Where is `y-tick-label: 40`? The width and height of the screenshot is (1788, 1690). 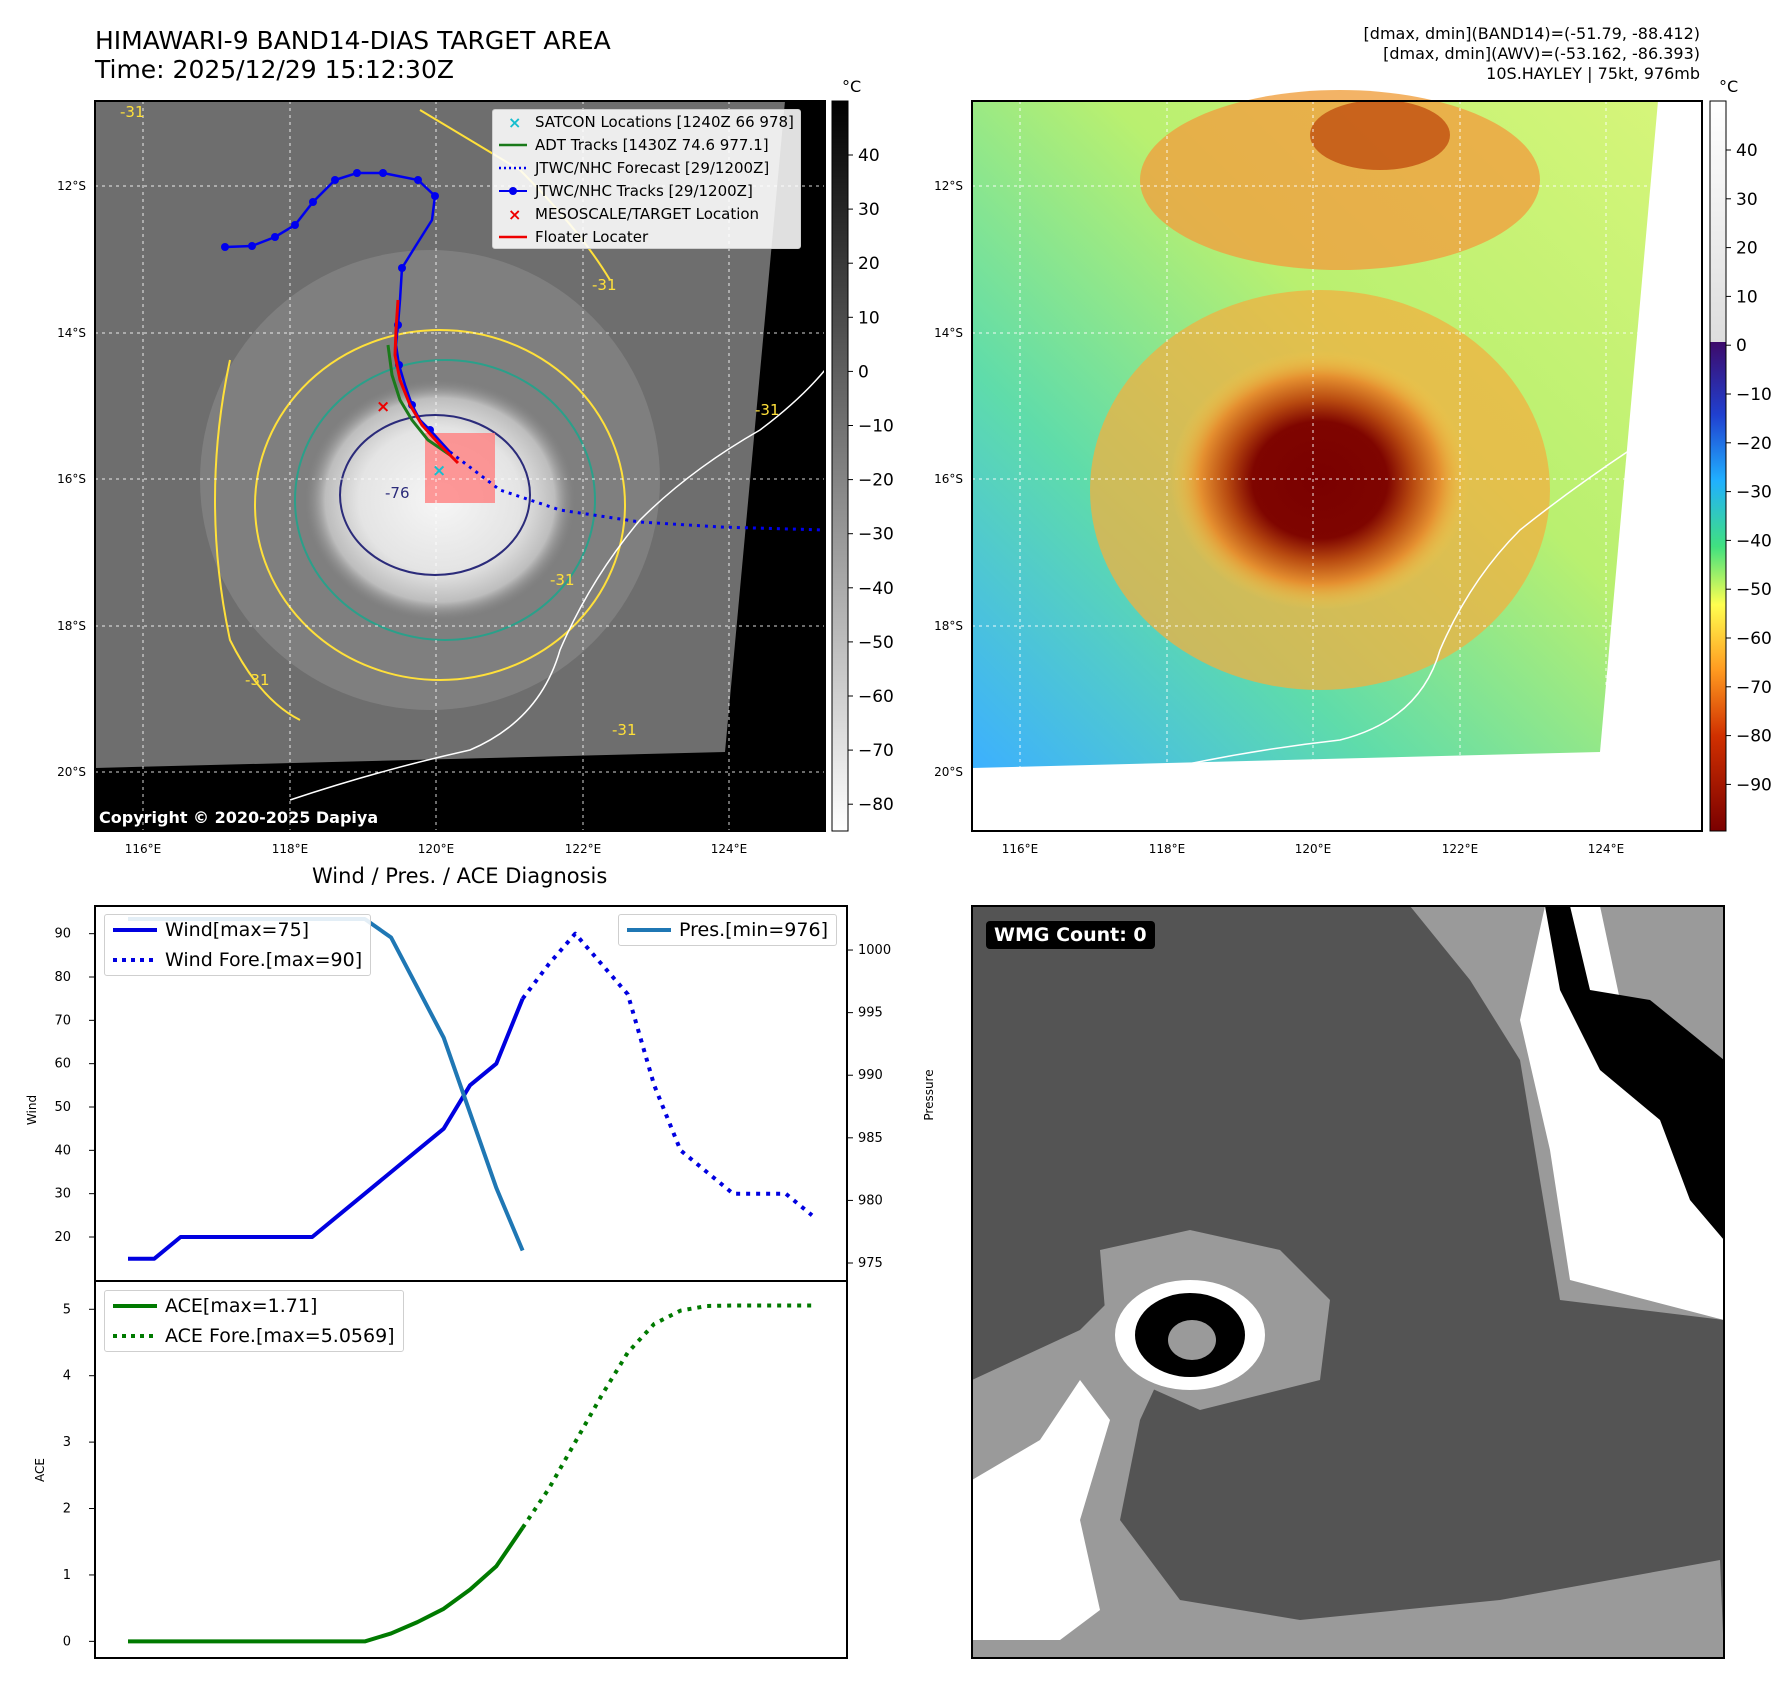
y-tick-label: 40 is located at coordinates (62, 1150).